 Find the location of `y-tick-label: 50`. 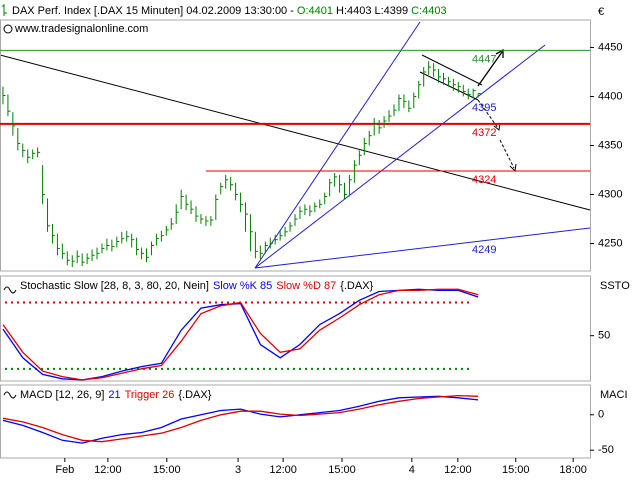

y-tick-label: 50 is located at coordinates (604, 336).